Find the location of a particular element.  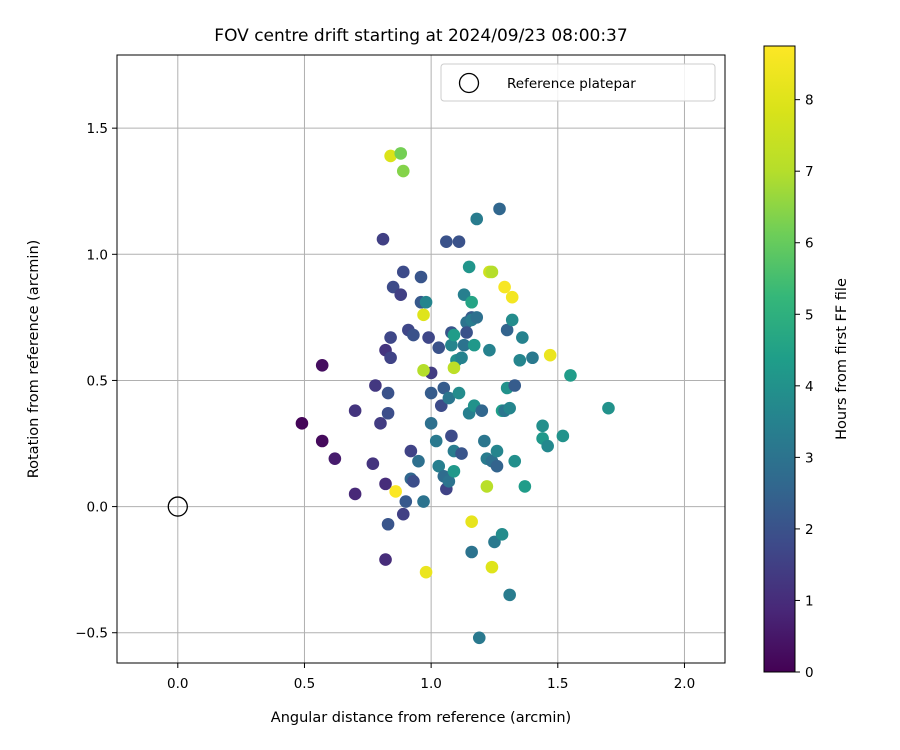

colorbar is located at coordinates (779, 359).